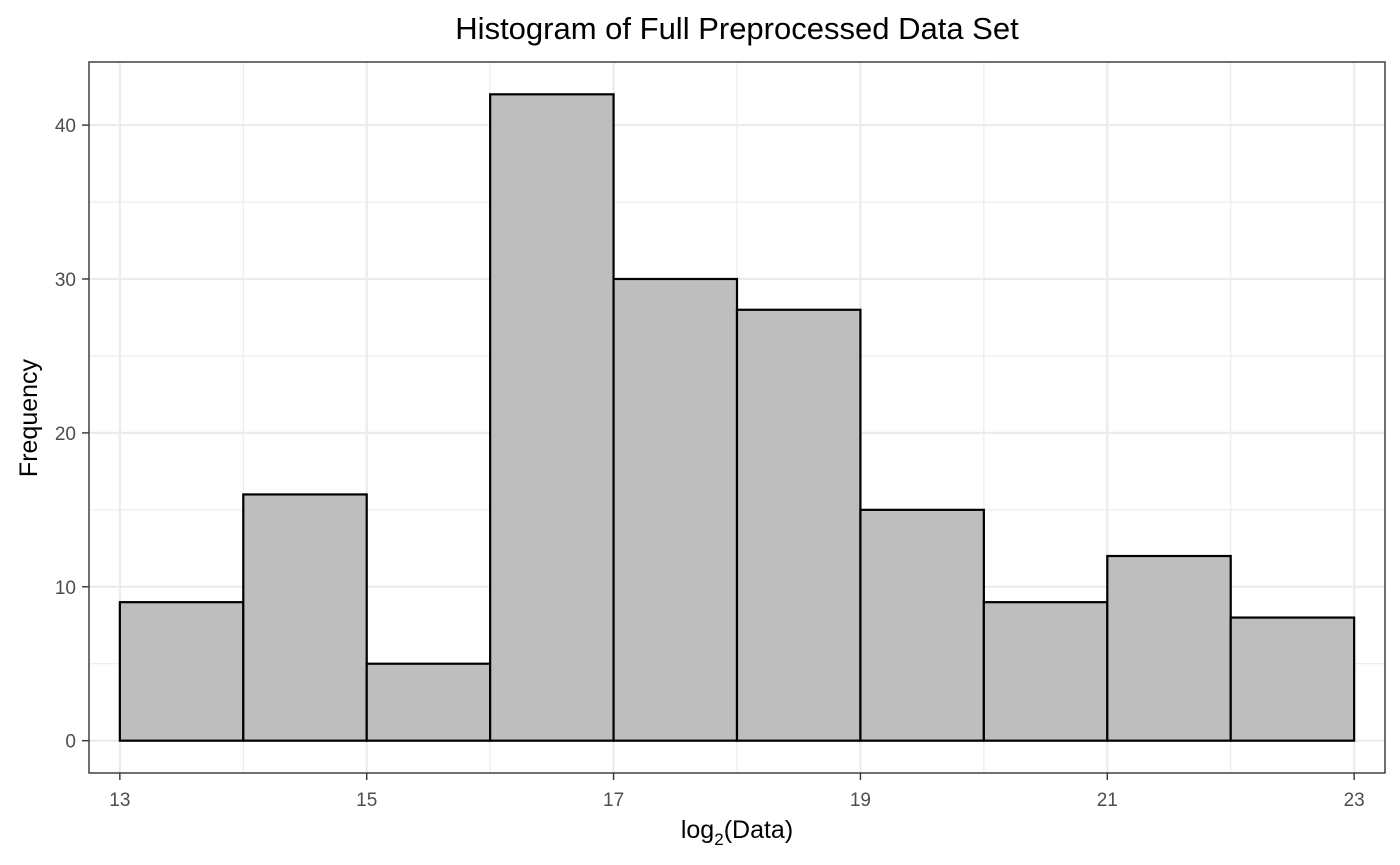 The image size is (1400, 865). Describe the element at coordinates (1107, 800) in the screenshot. I see `x-tick-label: 21` at that location.